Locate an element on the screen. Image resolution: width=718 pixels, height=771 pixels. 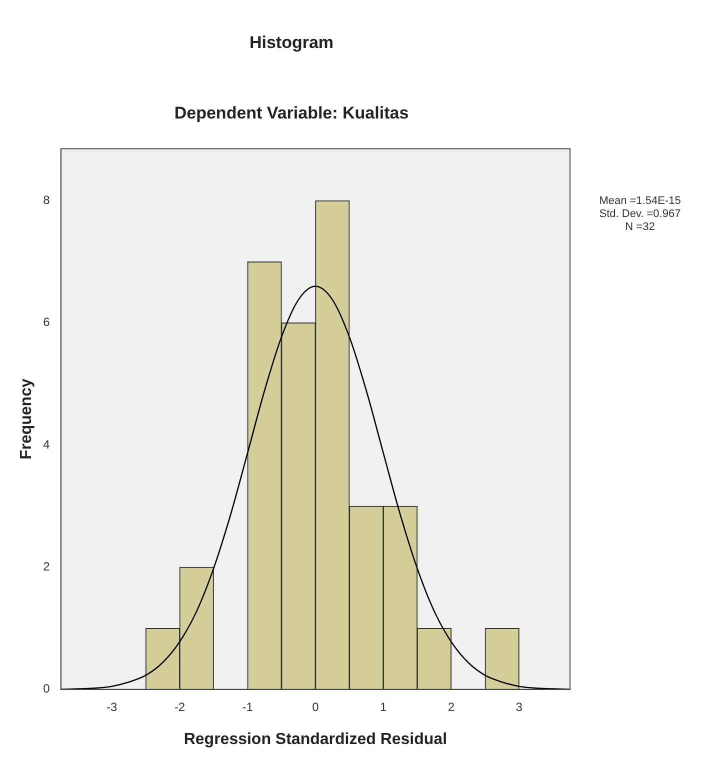
x-axis-title: Regression Standardized Residual is located at coordinates (316, 739).